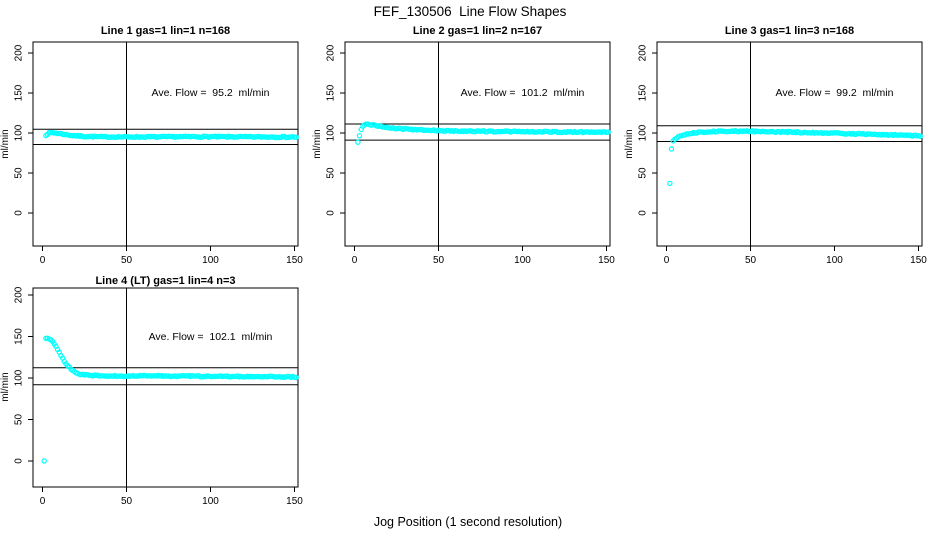 The width and height of the screenshot is (936, 540). Describe the element at coordinates (477, 31) in the screenshot. I see `panel-title: Line 2 gas=1 lin=2 n=167` at that location.